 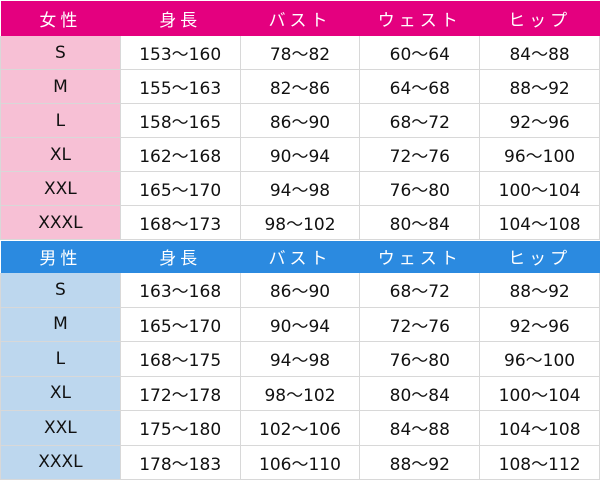 I want to click on measurement-cell: 102～106, so click(x=300, y=428).